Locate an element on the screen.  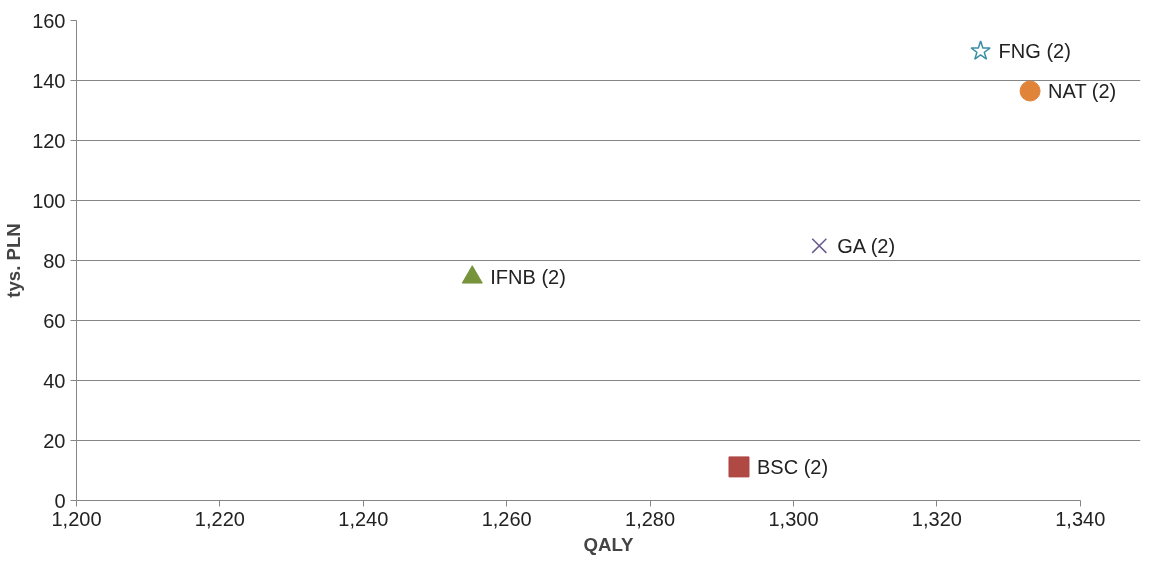
x-tick-label: 1,260 is located at coordinates (506, 518).